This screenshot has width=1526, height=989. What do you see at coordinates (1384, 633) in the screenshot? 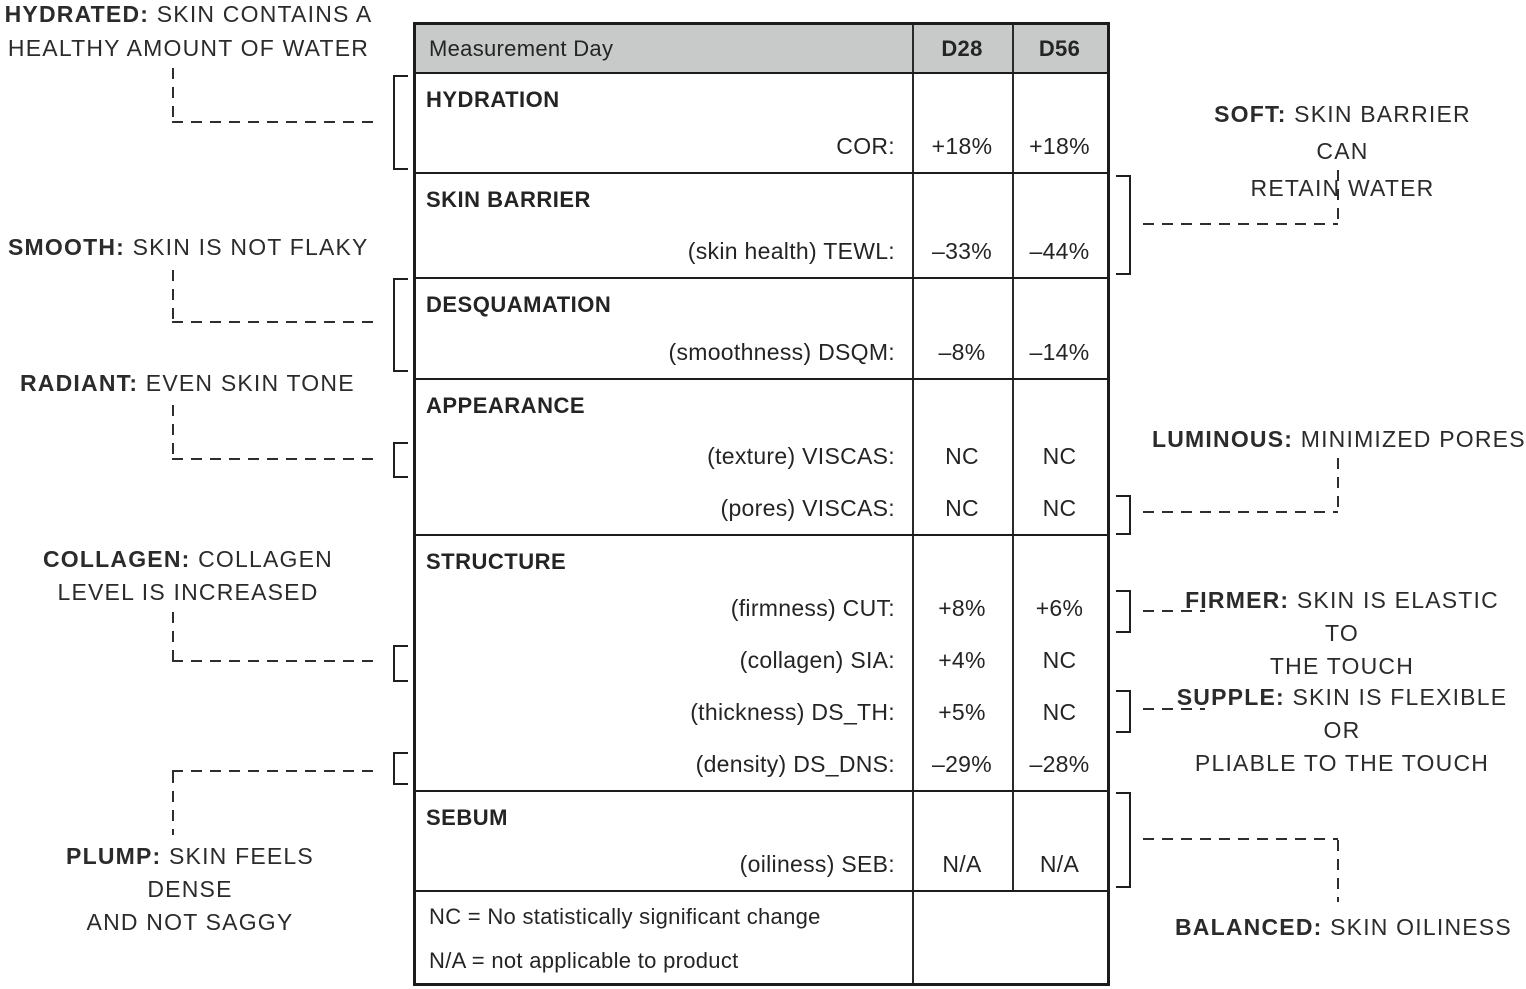
I see `annotation-desc: SKIN IS ELASTIC TO THE TOUCH` at bounding box center [1384, 633].